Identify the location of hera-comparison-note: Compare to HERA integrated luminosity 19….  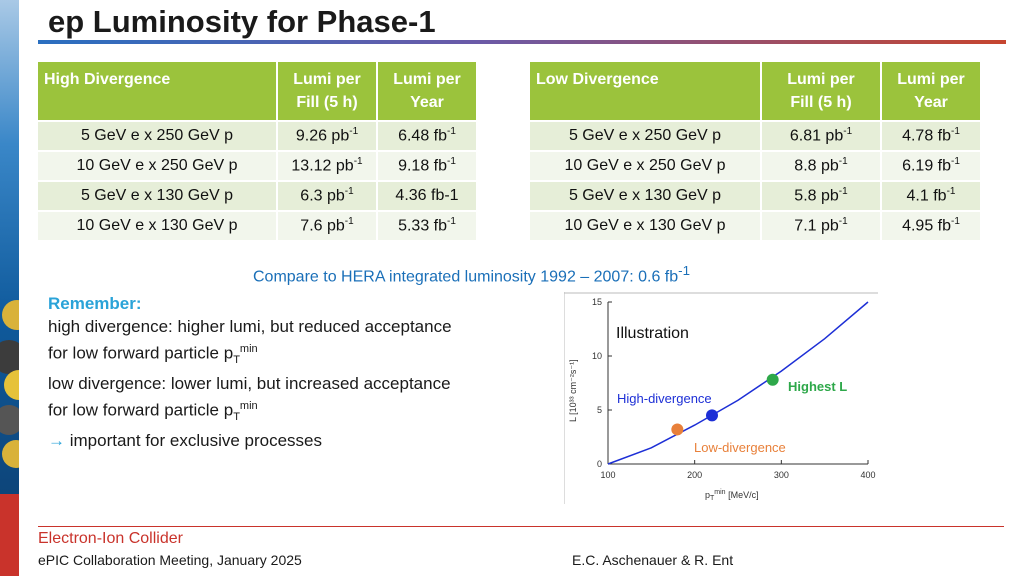
(471, 274).